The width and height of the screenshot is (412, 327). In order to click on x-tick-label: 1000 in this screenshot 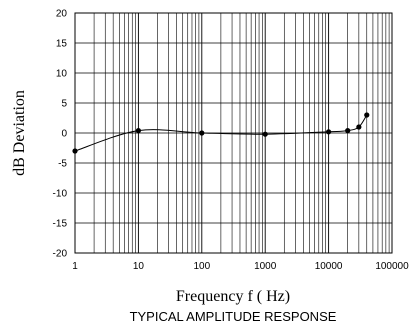, I will do `click(265, 266)`.